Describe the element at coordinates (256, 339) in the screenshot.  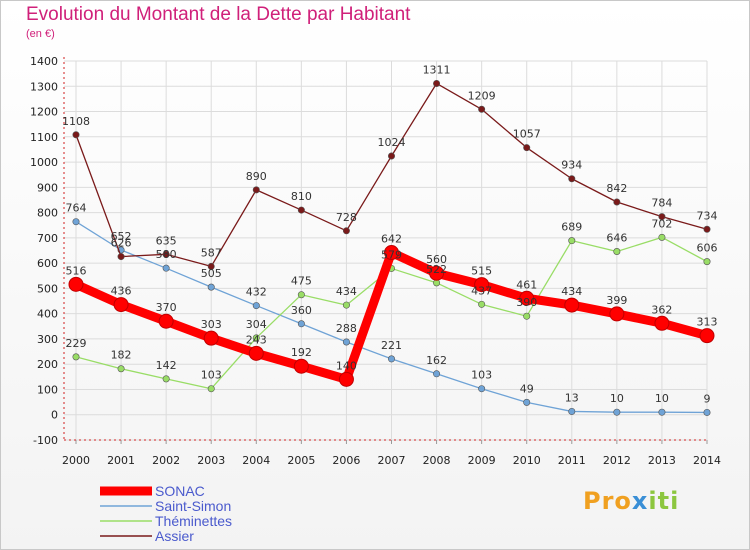
I see `data-label: 243` at that location.